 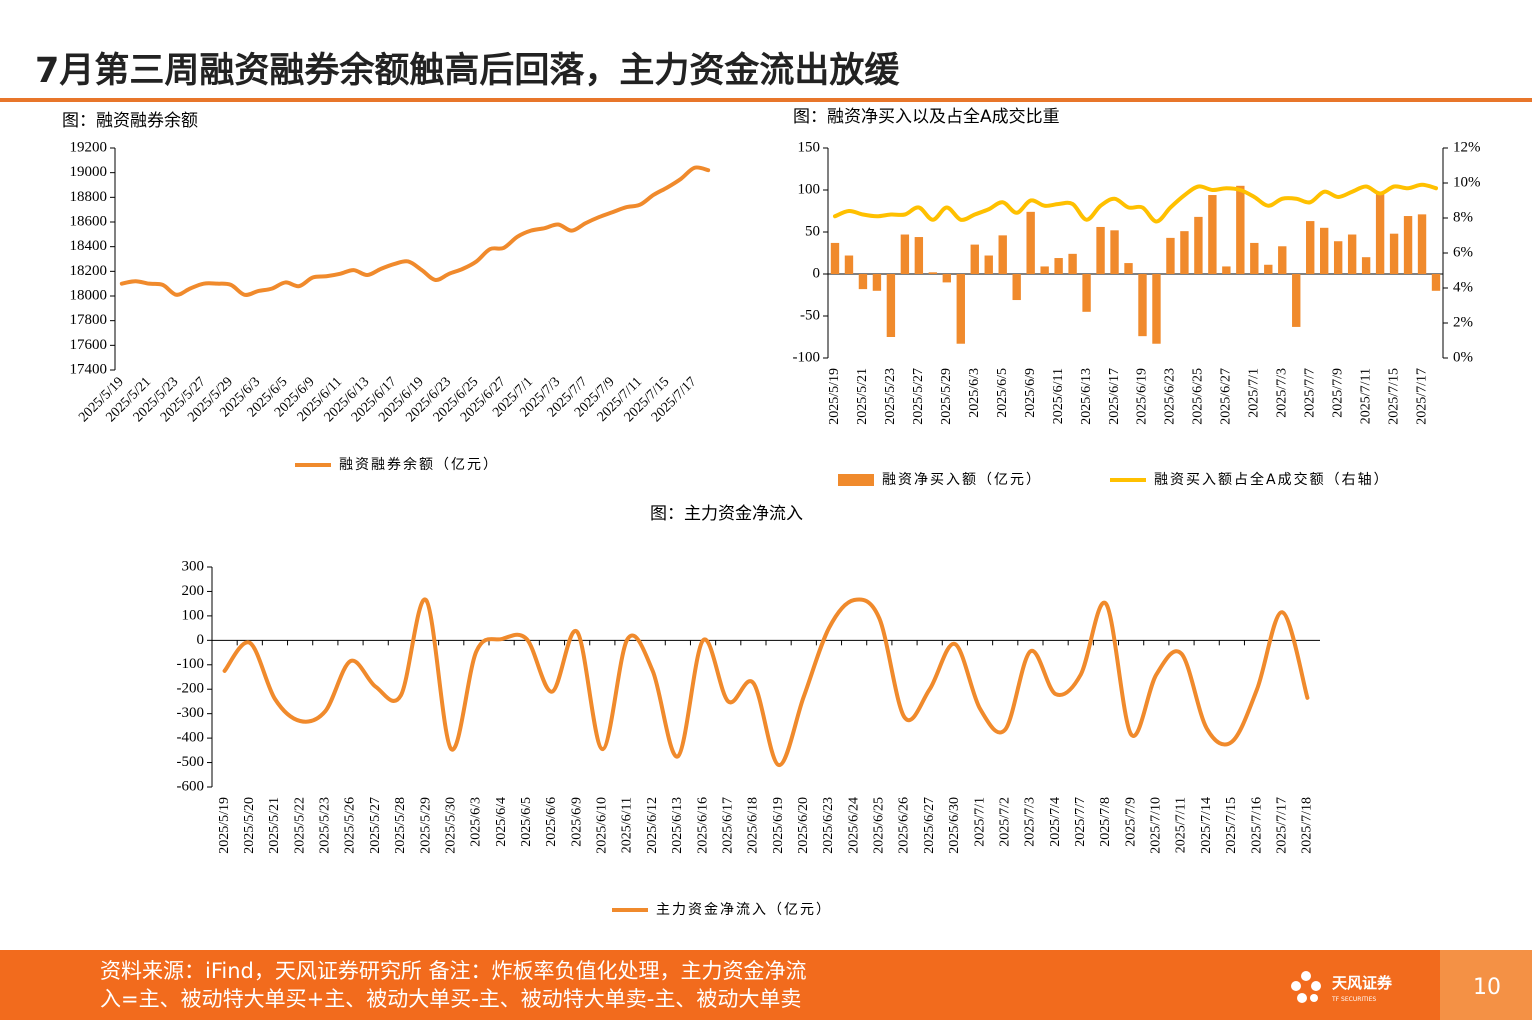 What do you see at coordinates (299, 825) in the screenshot?
I see `x-tick-label: 2025/5/22` at bounding box center [299, 825].